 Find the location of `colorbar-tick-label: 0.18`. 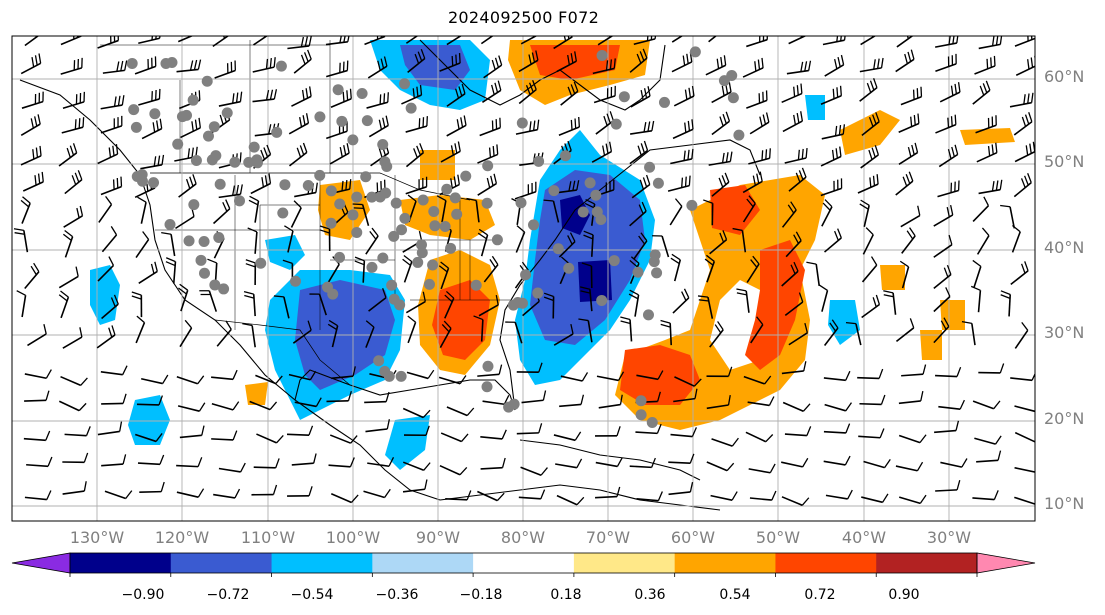

colorbar-tick-label: 0.18 is located at coordinates (566, 595).